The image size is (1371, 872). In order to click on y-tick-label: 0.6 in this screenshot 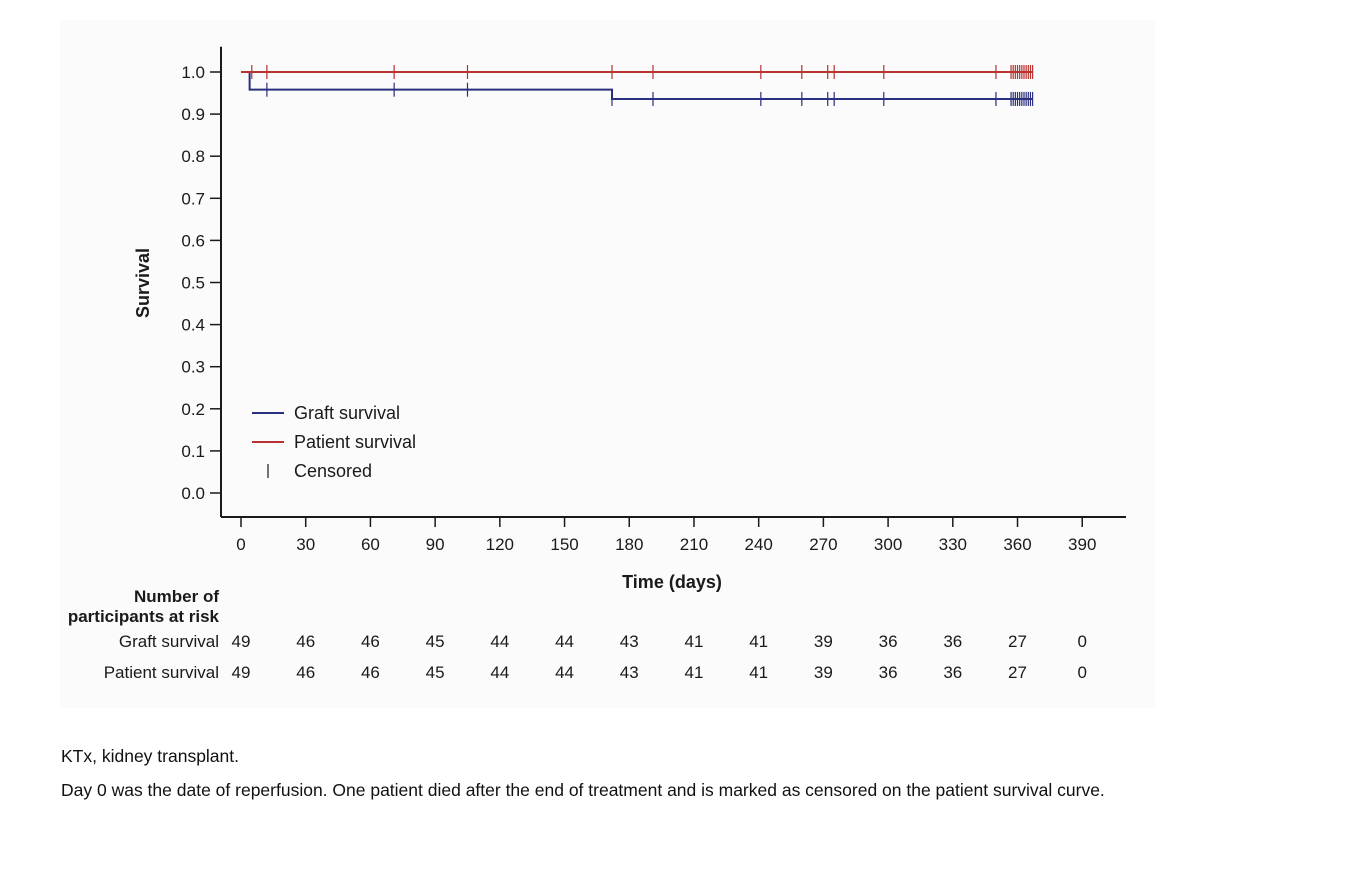, I will do `click(193, 240)`.